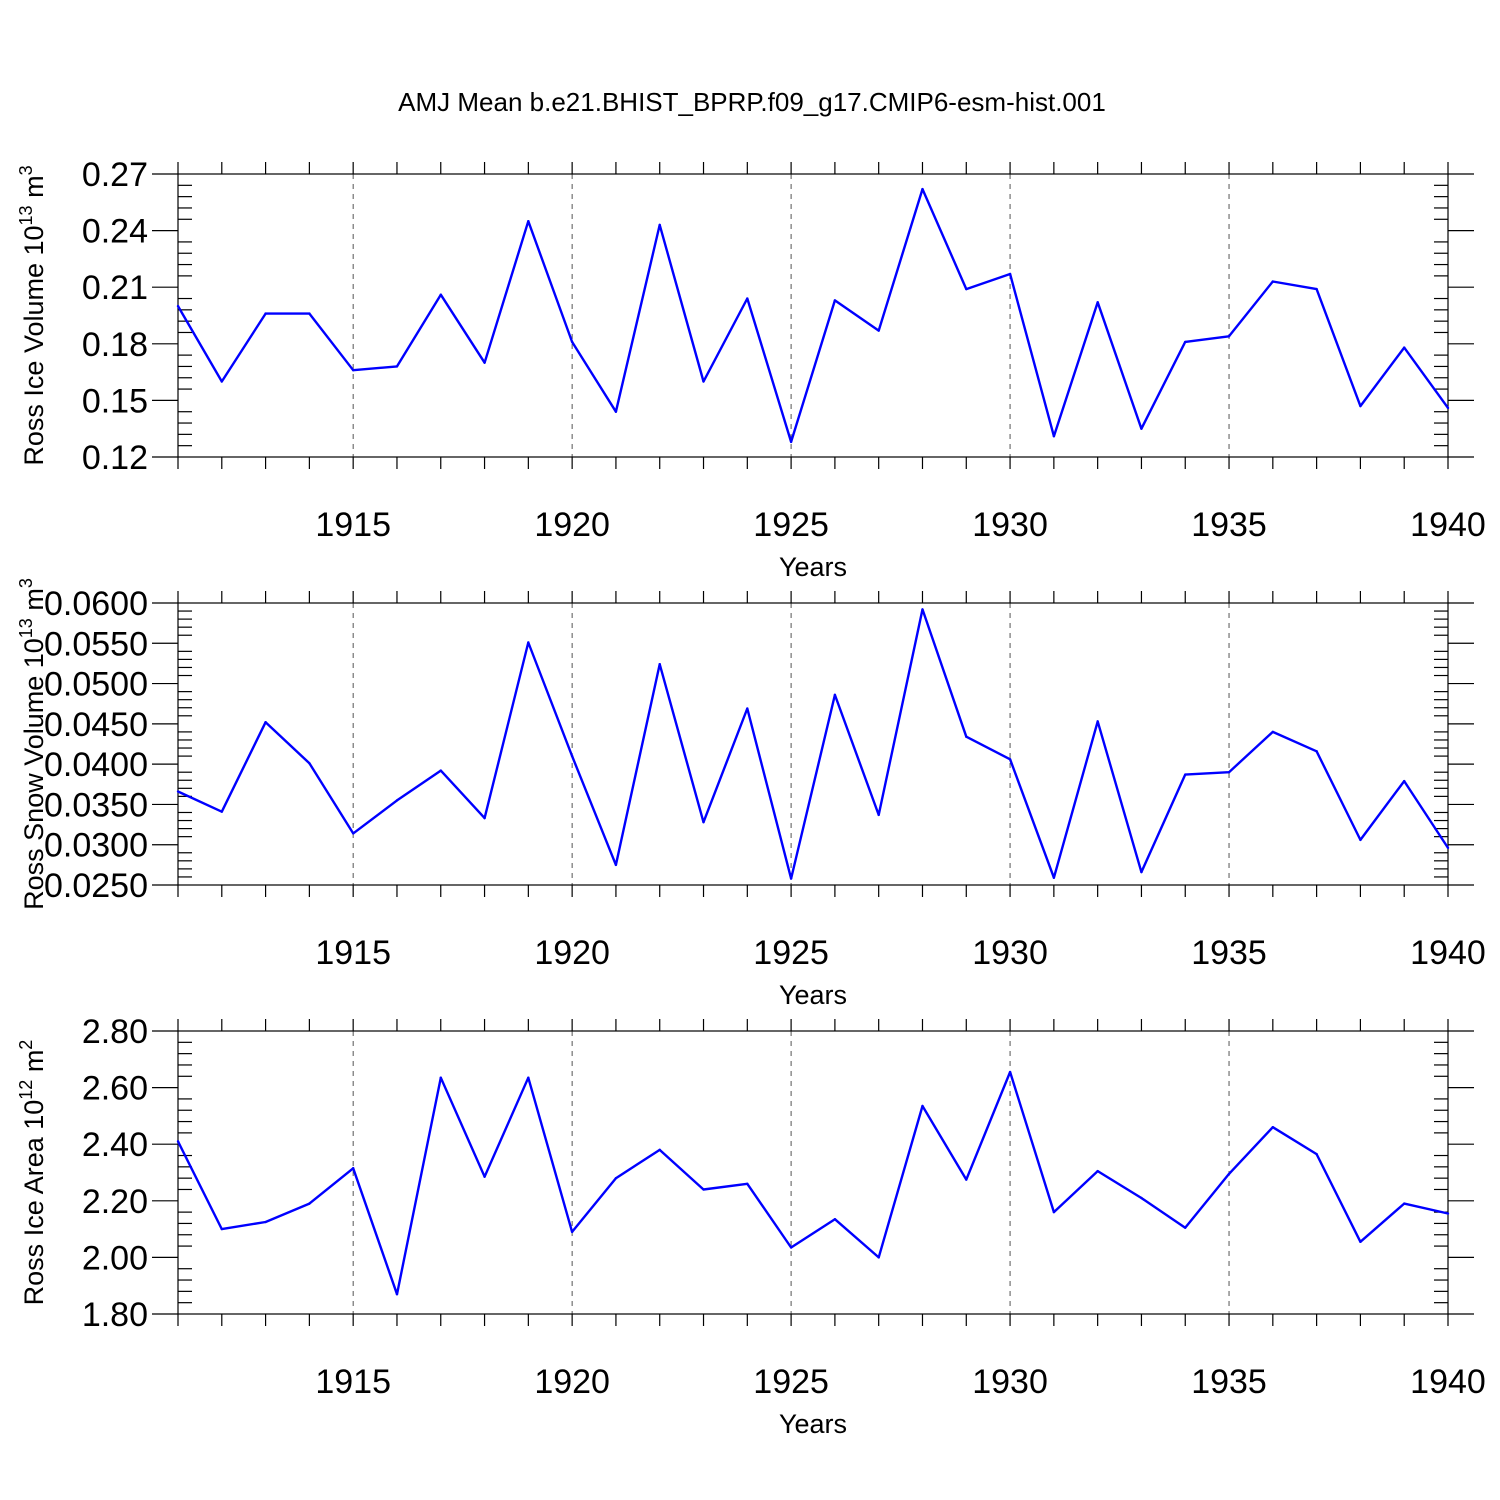 Image resolution: width=1500 pixels, height=1500 pixels. Describe the element at coordinates (115, 232) in the screenshot. I see `y-tick-label: 0.24` at that location.